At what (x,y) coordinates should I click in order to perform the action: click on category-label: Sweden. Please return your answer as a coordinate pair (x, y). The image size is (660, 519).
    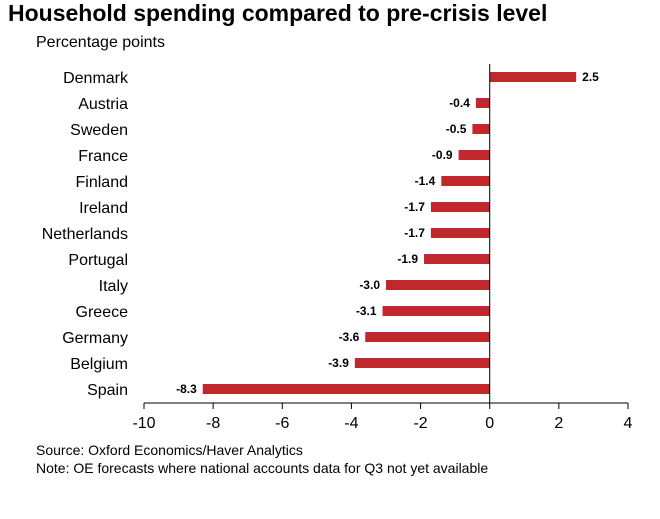
    Looking at the image, I should click on (99, 130).